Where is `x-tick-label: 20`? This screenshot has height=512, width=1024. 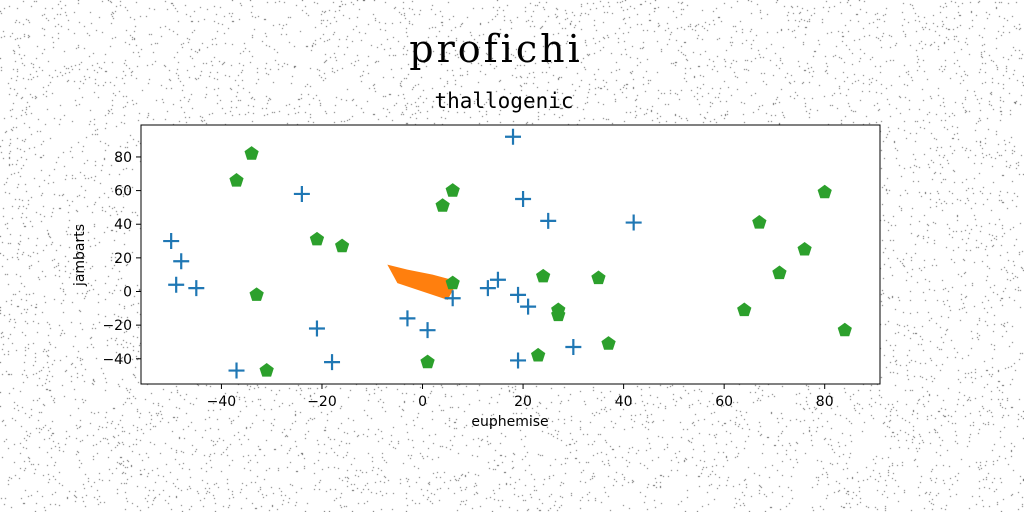
x-tick-label: 20 is located at coordinates (523, 402).